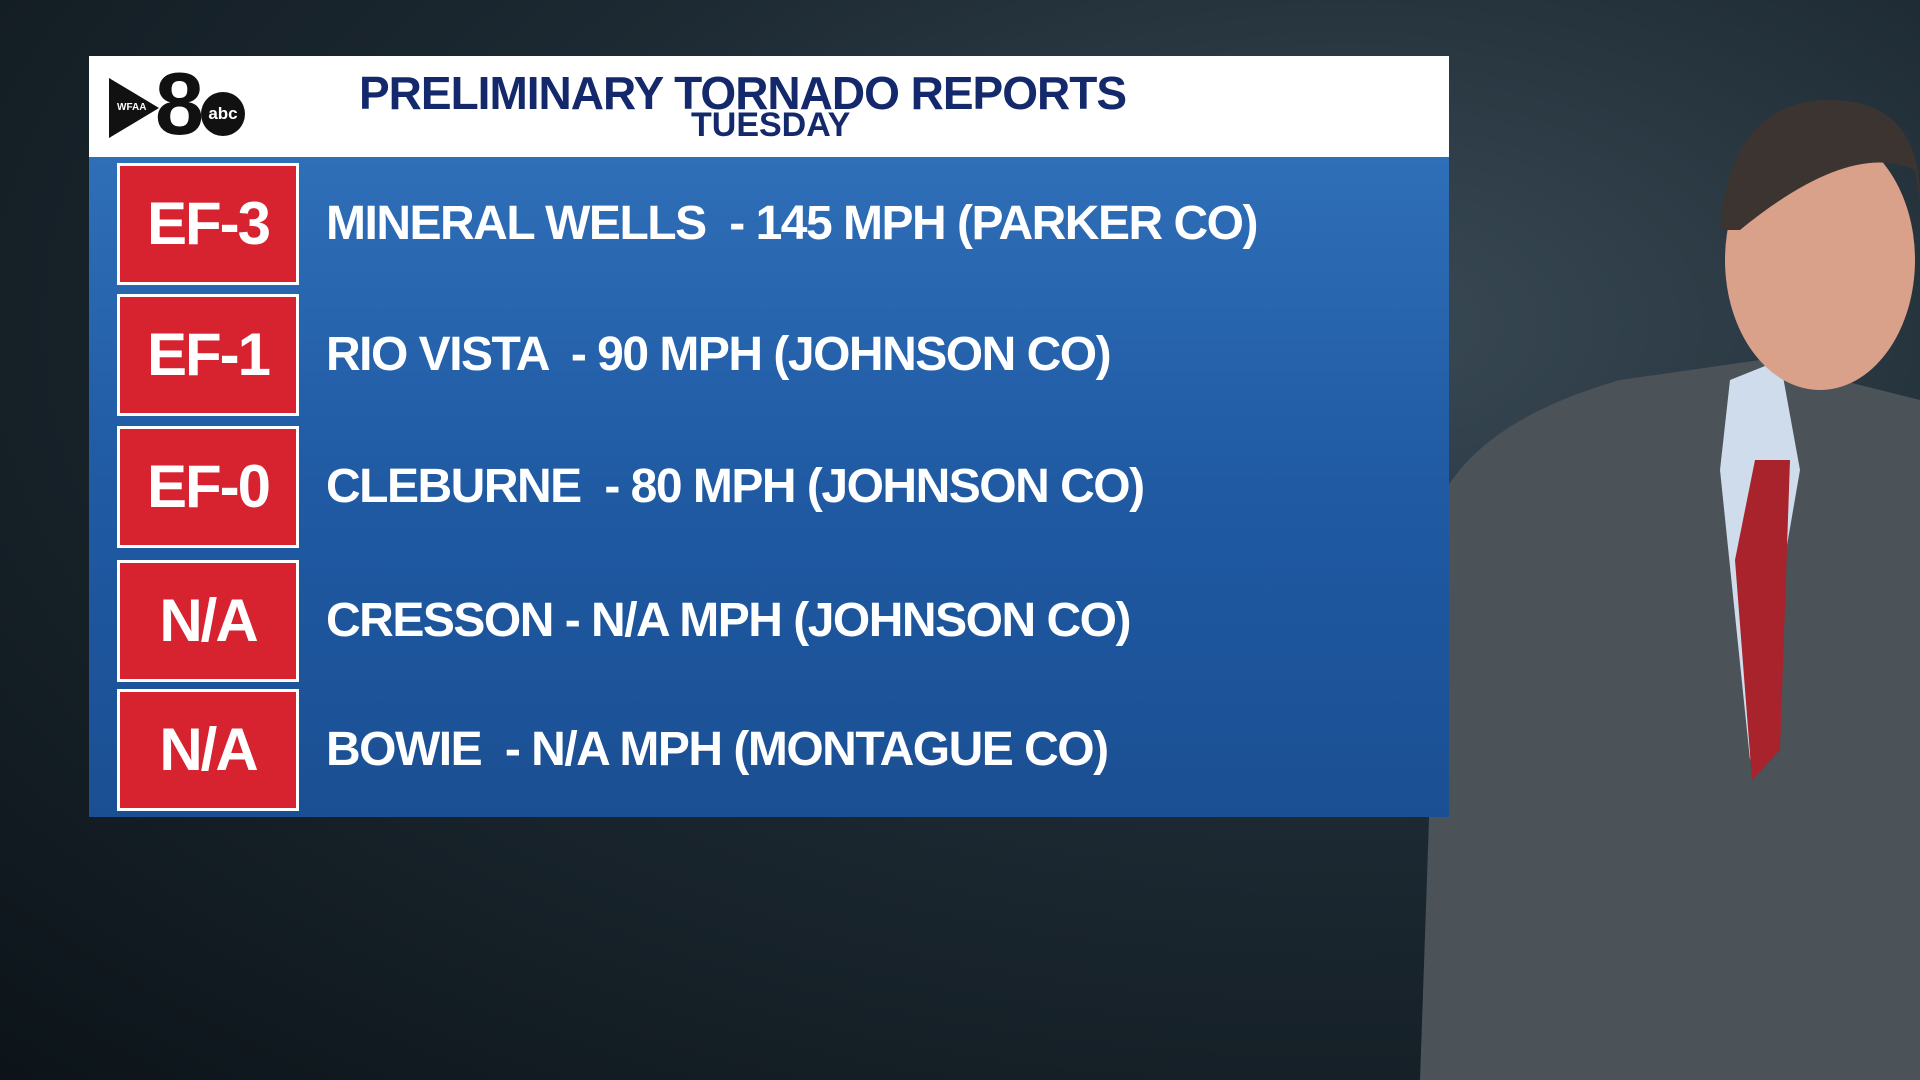  I want to click on report-row: N/A CRESSON - N/A MPH (JOHNSON CO), so click(769, 621).